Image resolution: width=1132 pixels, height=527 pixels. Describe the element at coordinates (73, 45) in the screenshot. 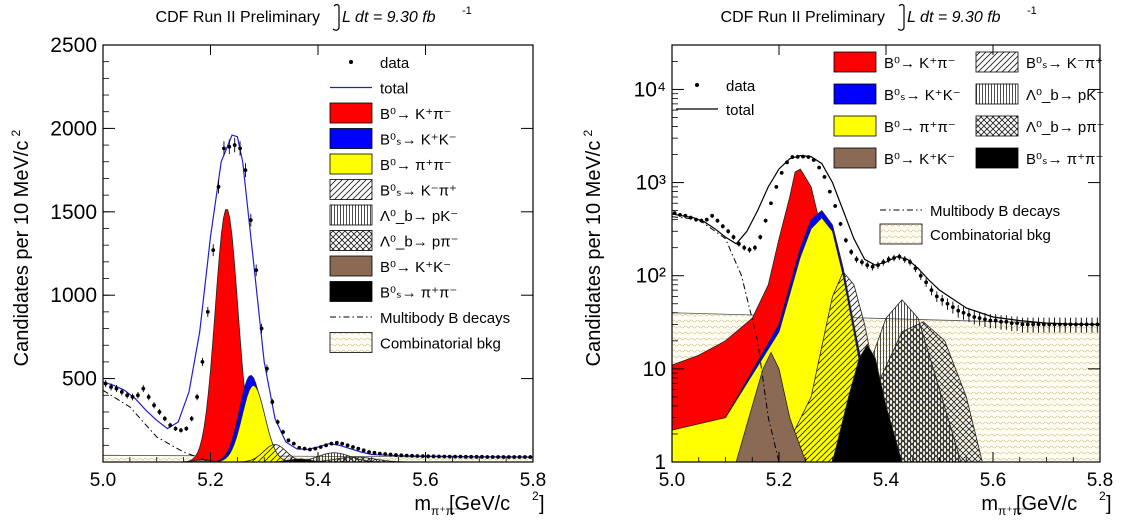

I see `y-tick-label: 2500` at that location.